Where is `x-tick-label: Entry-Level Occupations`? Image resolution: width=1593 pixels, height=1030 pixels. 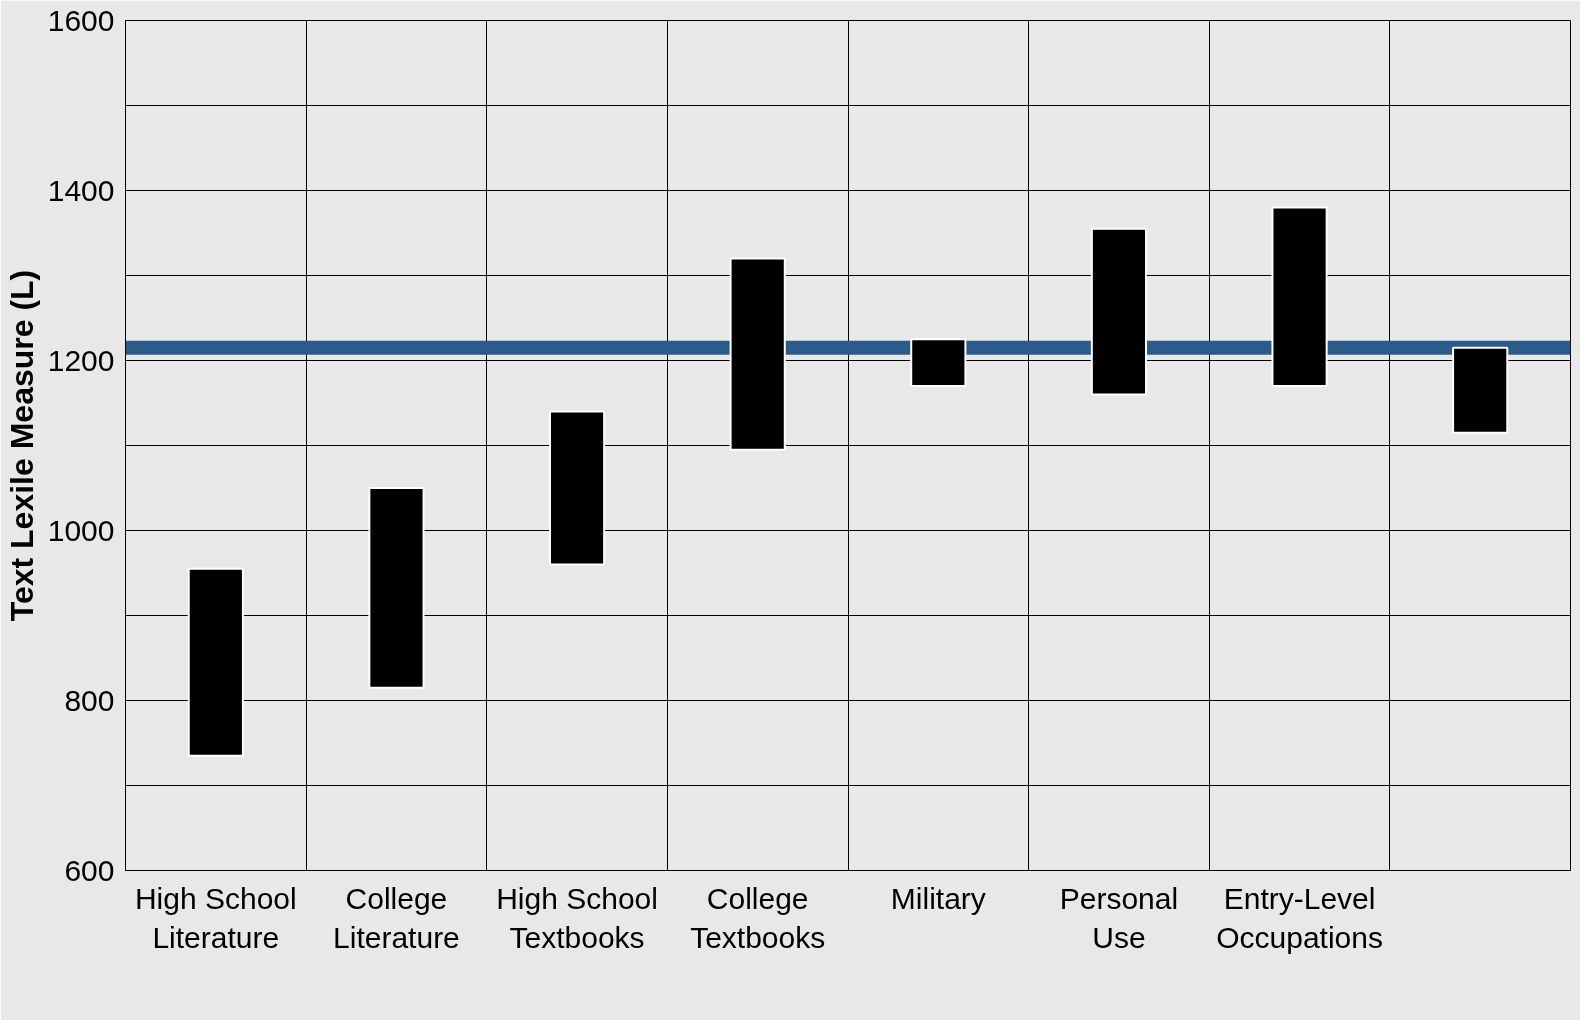 x-tick-label: Entry-Level Occupations is located at coordinates (1299, 918).